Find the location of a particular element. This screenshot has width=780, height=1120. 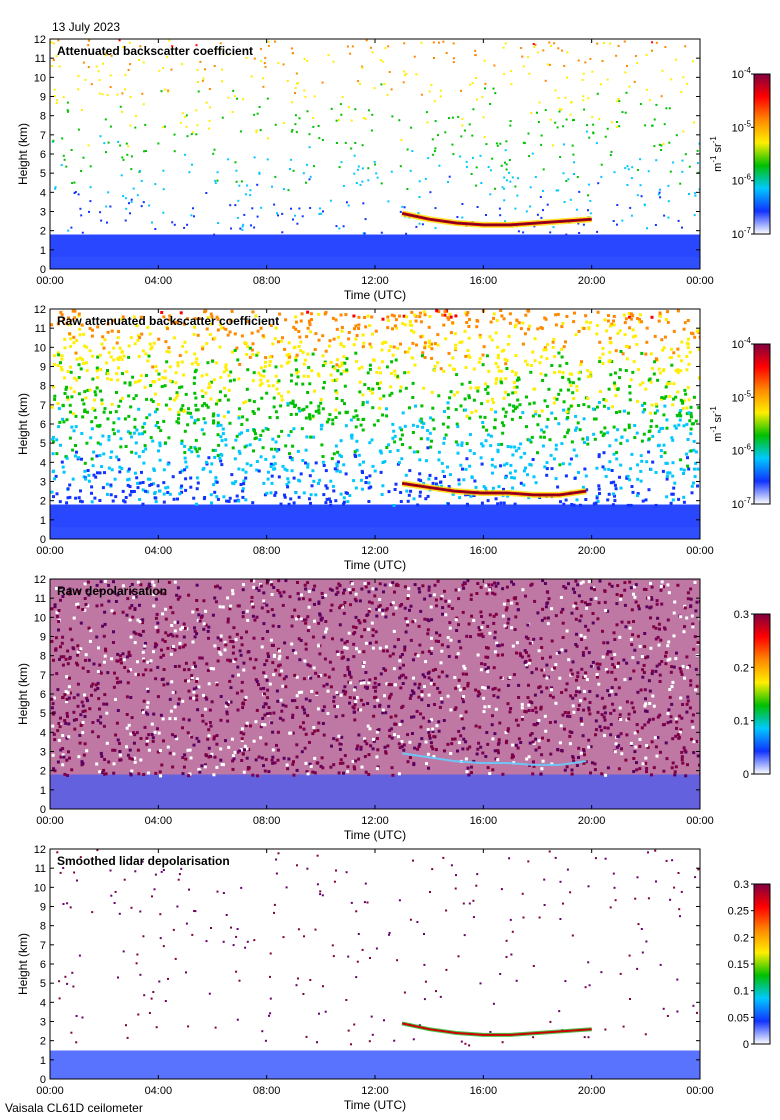

x-axis-label: Time (UTC) is located at coordinates (375, 1105).